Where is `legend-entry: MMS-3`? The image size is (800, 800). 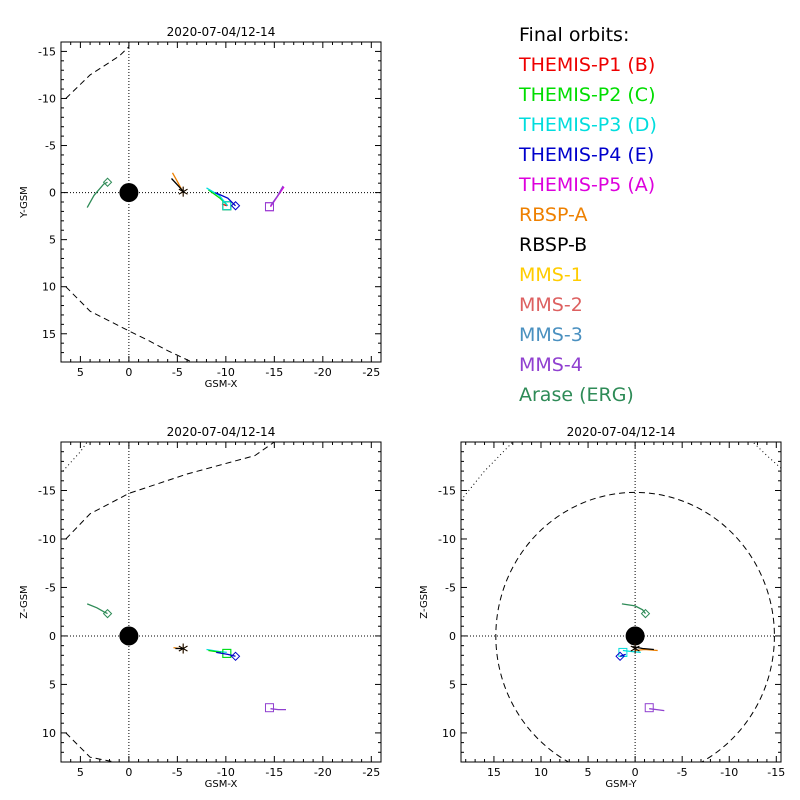 legend-entry: MMS-3 is located at coordinates (551, 335).